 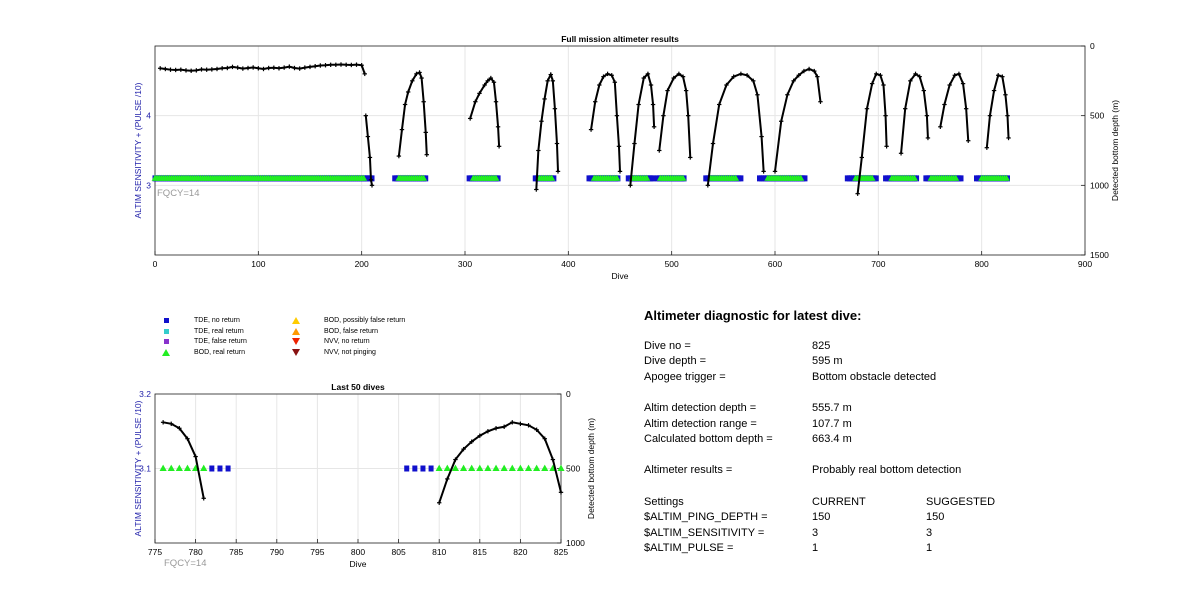 What do you see at coordinates (1099, 185) in the screenshot?
I see `mission-y2-tick-label: 1000` at bounding box center [1099, 185].